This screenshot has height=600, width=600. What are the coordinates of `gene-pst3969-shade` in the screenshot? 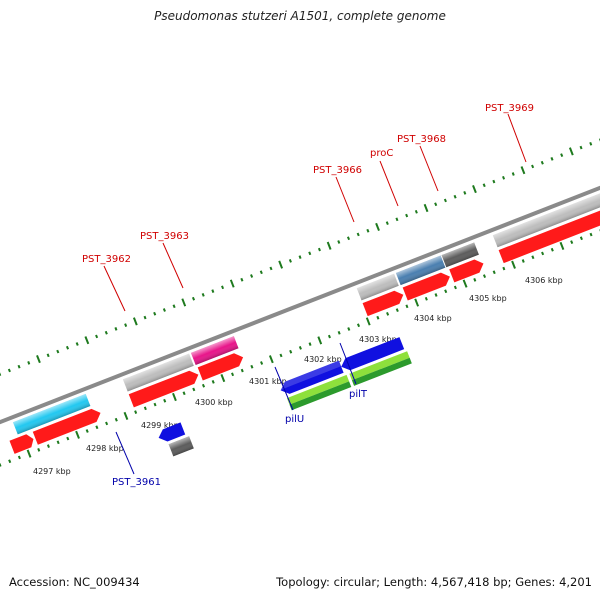 It's located at (546, 219).